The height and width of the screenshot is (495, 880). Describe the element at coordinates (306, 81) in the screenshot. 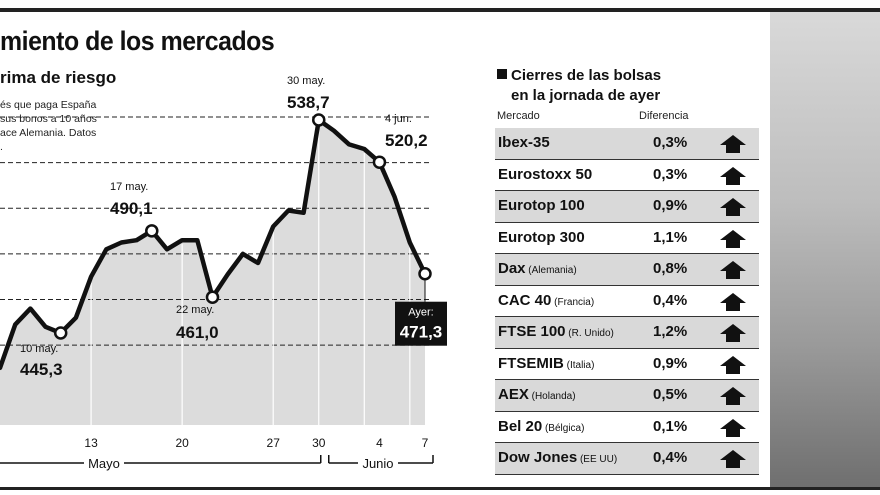

I see `annotation-date: 30 may.` at that location.